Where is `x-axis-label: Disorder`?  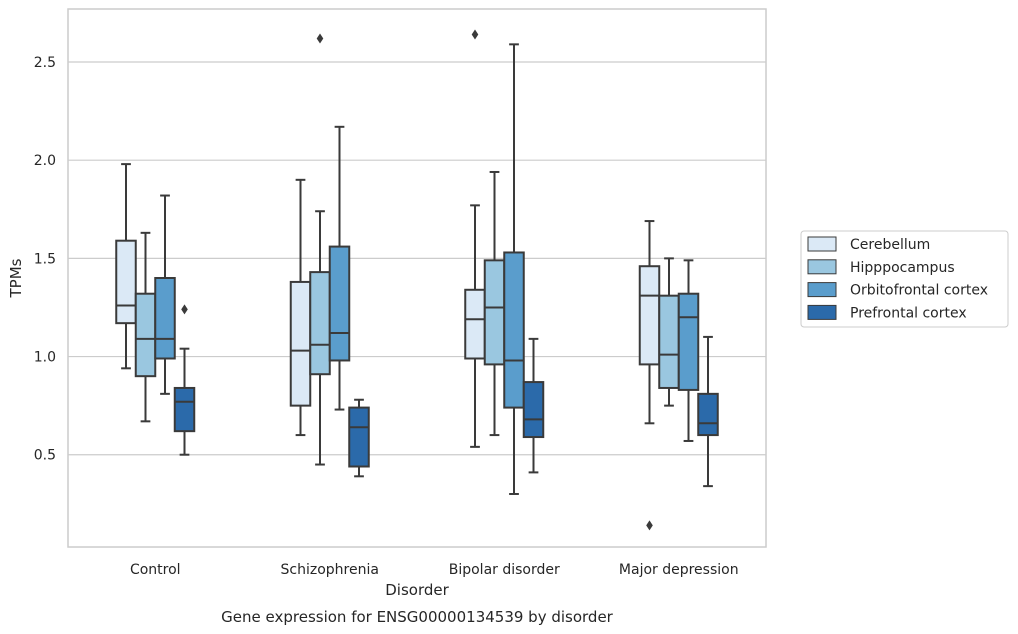 x-axis-label: Disorder is located at coordinates (417, 590).